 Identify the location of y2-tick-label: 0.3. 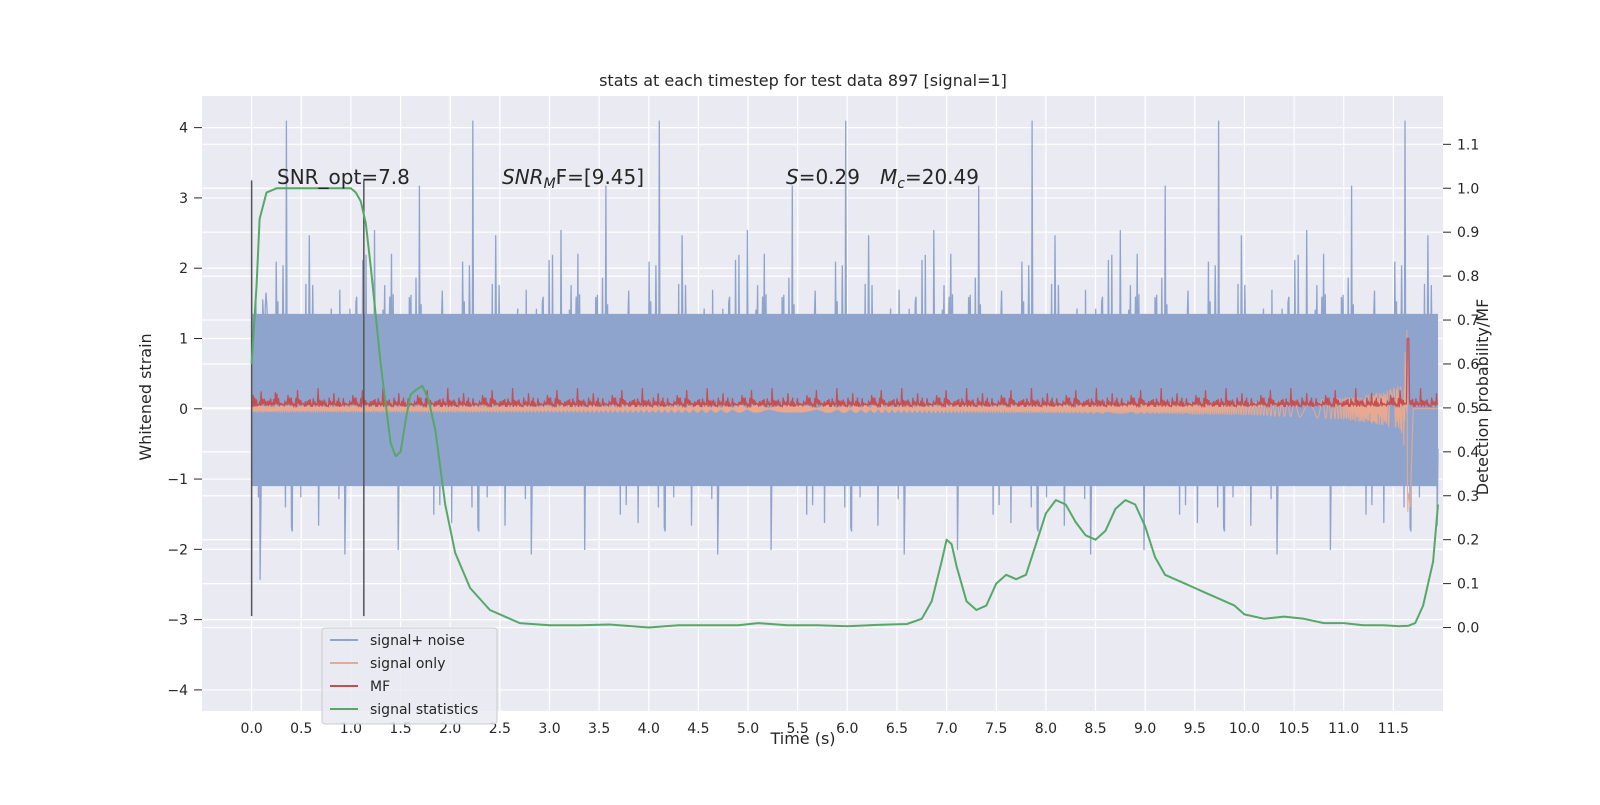
(1468, 497).